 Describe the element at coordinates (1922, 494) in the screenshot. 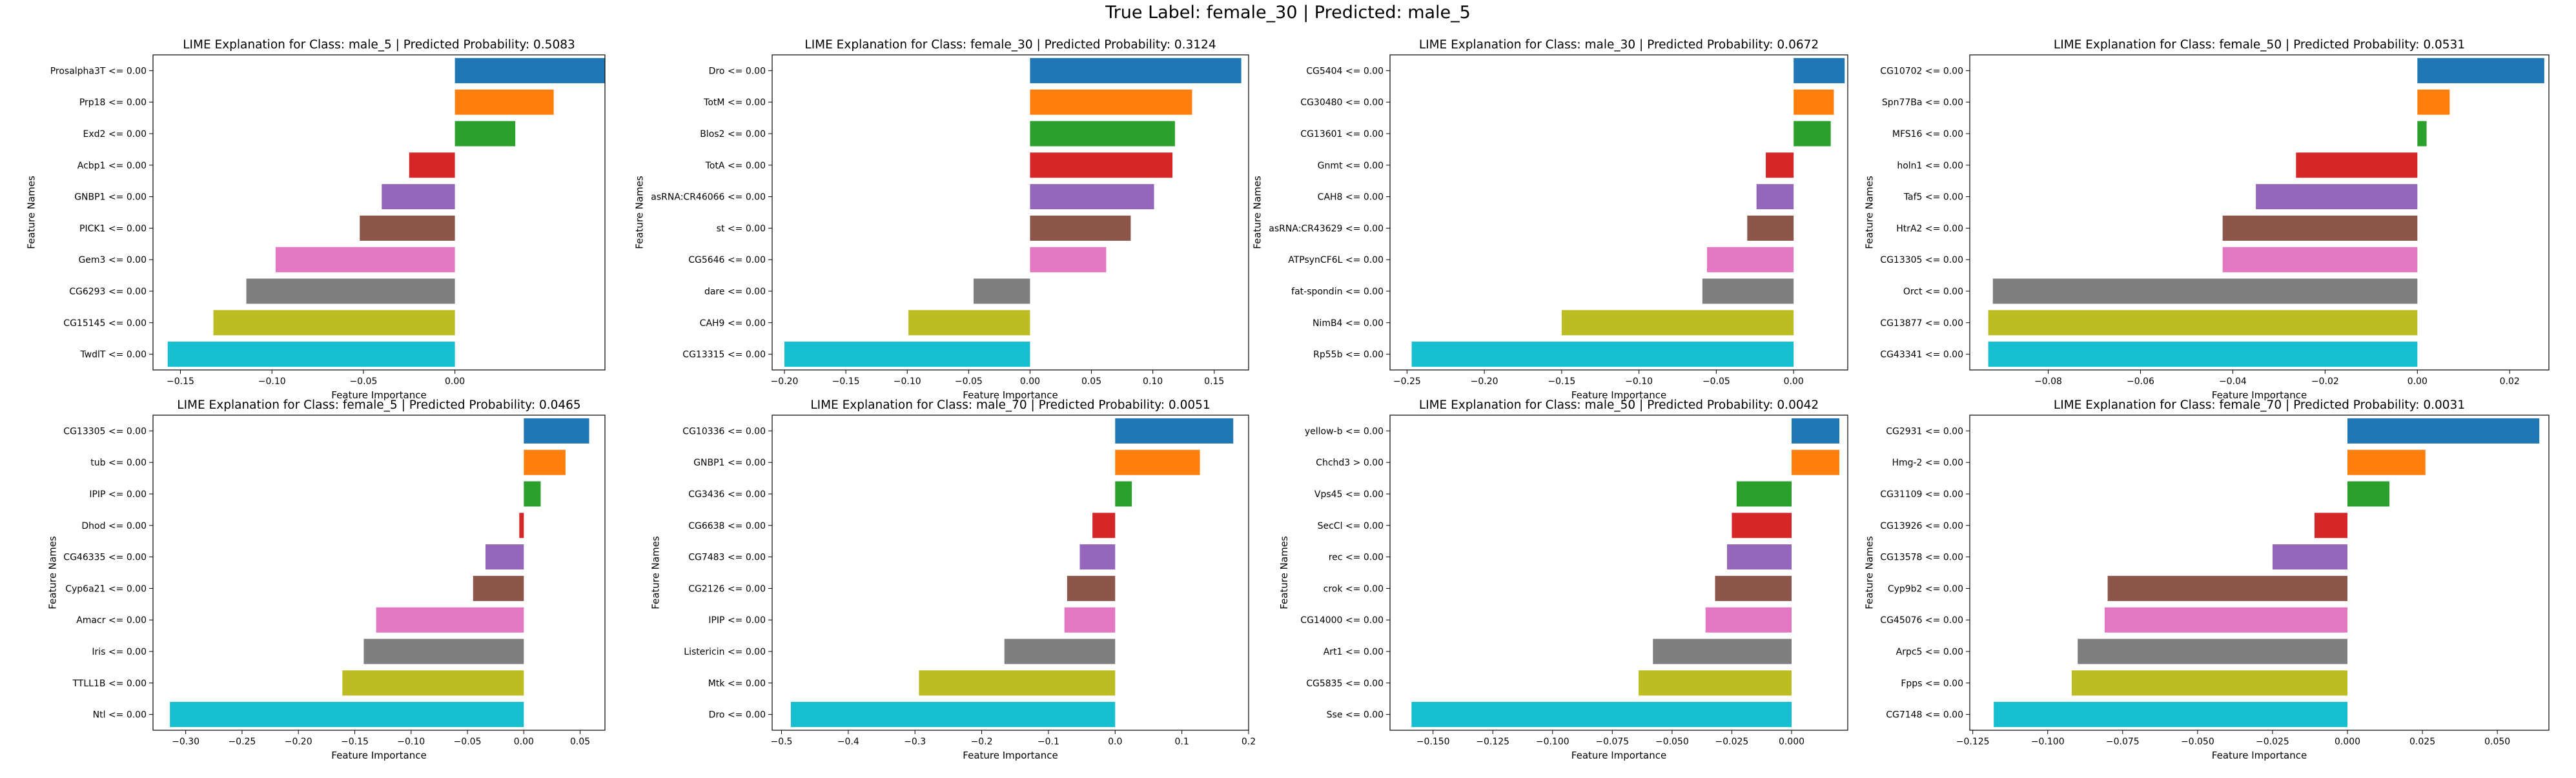

I see `ytick-label: CG31109 <= 0.00` at that location.